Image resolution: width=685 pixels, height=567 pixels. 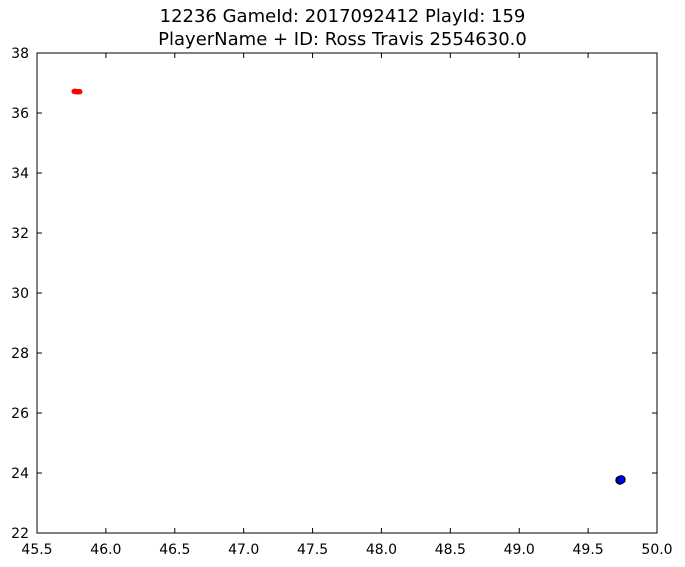 What do you see at coordinates (20, 414) in the screenshot?
I see `y-tick-label: 26` at bounding box center [20, 414].